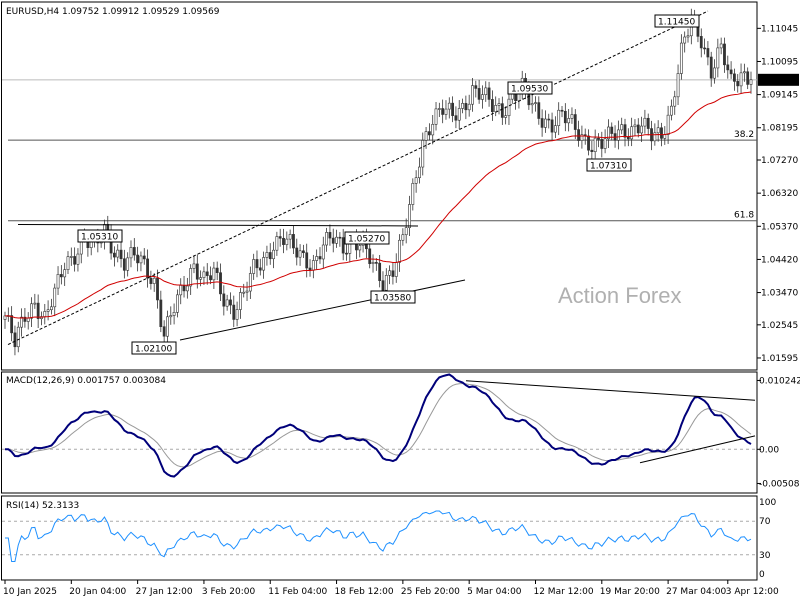  What do you see at coordinates (97, 592) in the screenshot?
I see `time-tick-label: 20 Jan 04:00` at bounding box center [97, 592].